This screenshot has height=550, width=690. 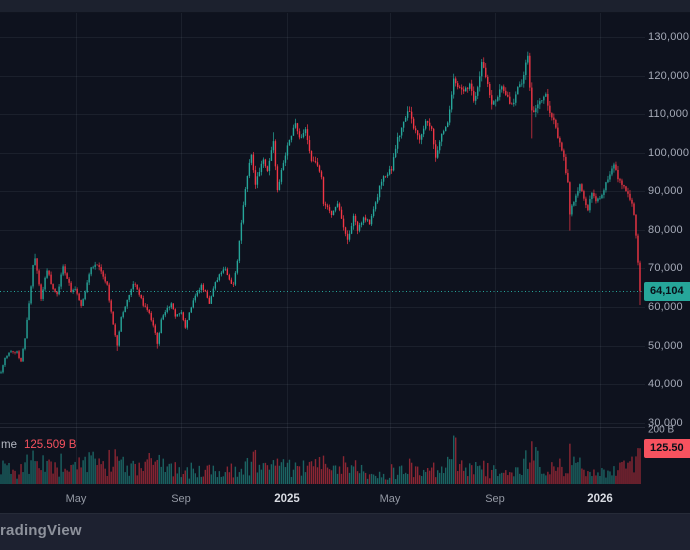 What do you see at coordinates (669, 152) in the screenshot?
I see `price-tick-label: 100,000` at bounding box center [669, 152].